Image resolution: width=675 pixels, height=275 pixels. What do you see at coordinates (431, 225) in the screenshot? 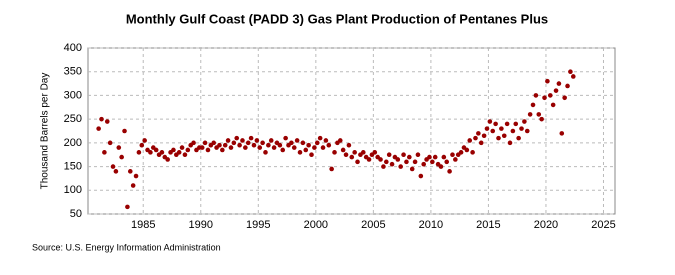
I see `x-tick-label: 2010` at bounding box center [431, 225].